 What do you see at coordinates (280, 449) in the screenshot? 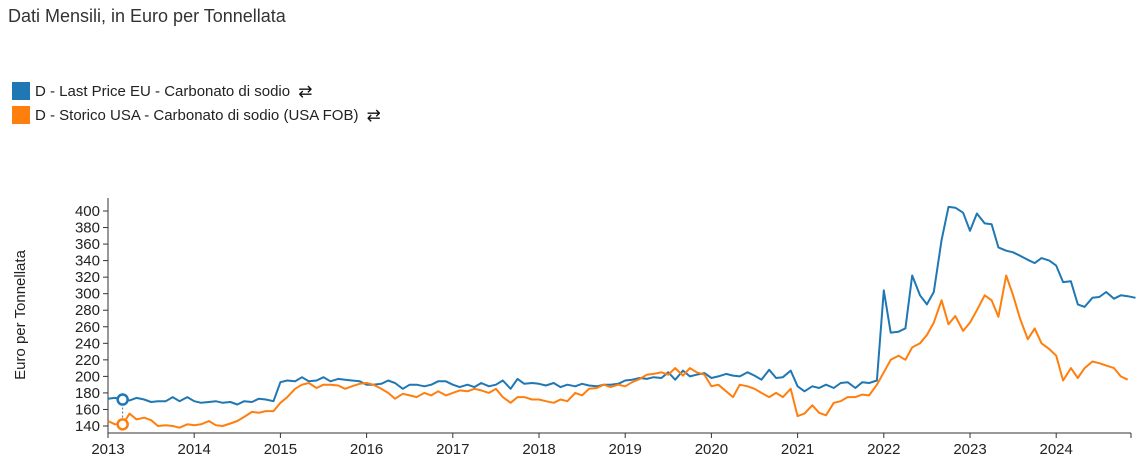
I see `x-tick-label: 2015` at bounding box center [280, 449].